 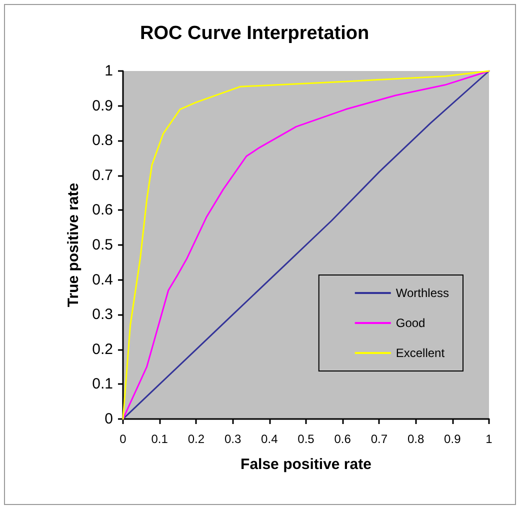 I want to click on y-tick-label: 0.2, so click(x=102, y=349).